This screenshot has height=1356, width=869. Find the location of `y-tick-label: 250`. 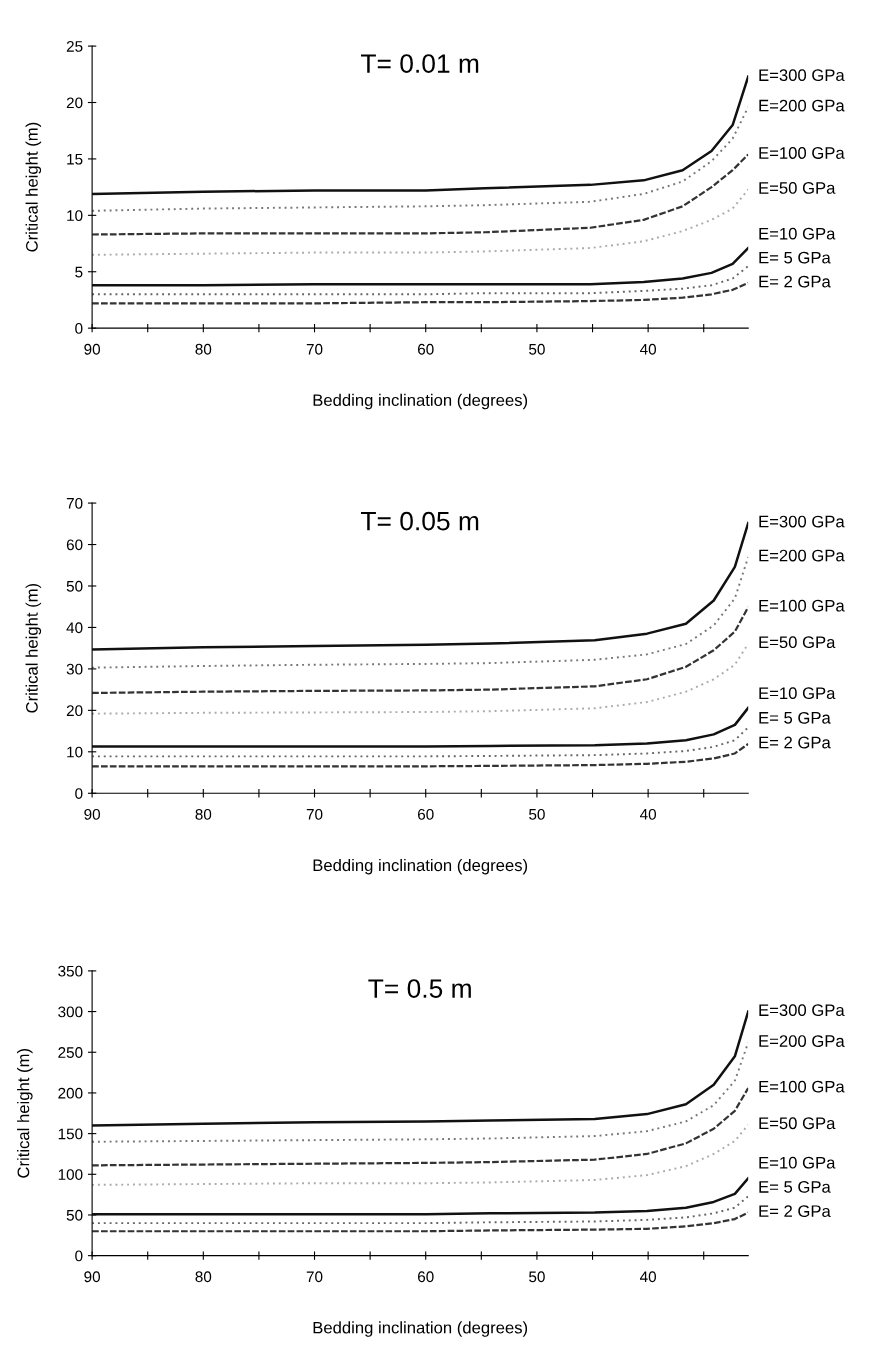

y-tick-label: 250 is located at coordinates (70, 1052).